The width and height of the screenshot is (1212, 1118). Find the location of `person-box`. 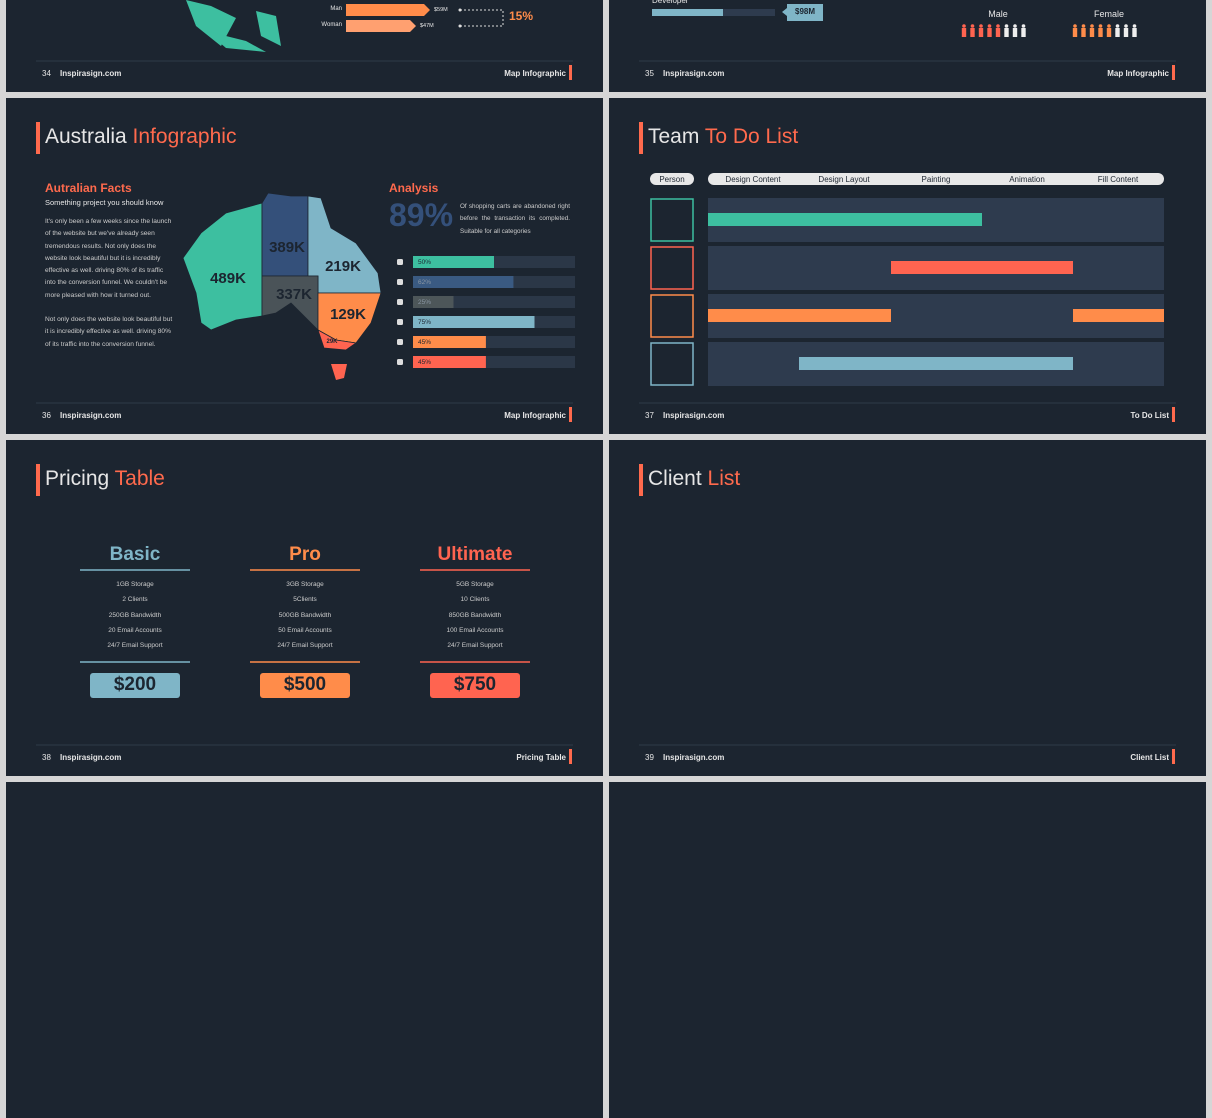

person-box is located at coordinates (672, 220).